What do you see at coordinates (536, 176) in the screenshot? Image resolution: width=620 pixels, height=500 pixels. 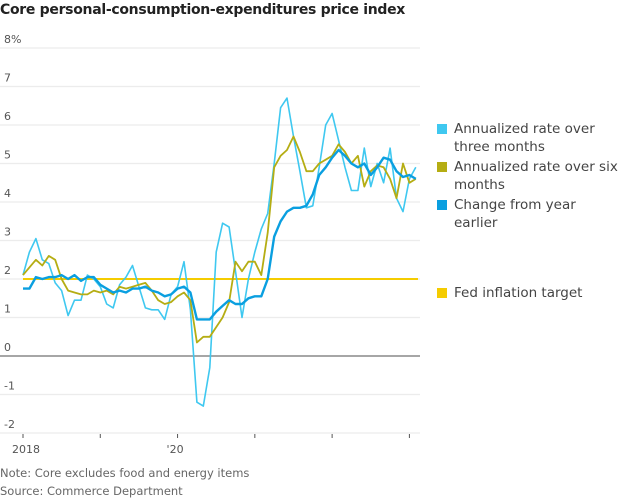 I see `legend-label: Annualized rate over six months` at bounding box center [536, 176].